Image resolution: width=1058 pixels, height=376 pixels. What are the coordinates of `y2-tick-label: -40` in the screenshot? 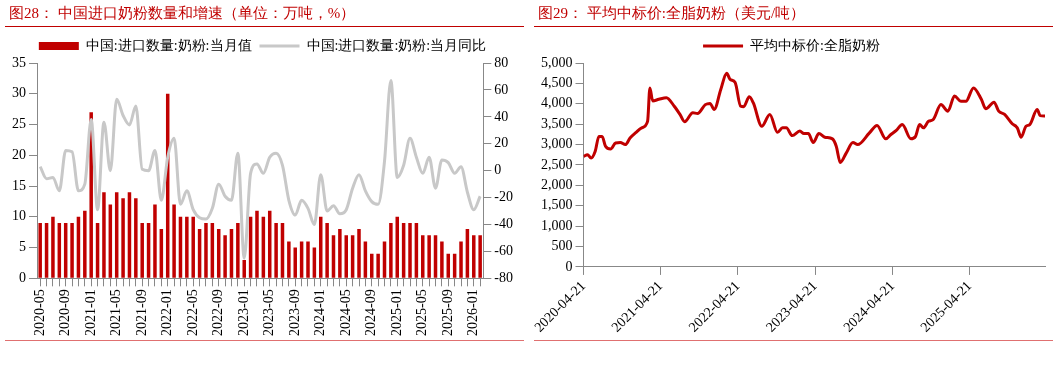 It's located at (504, 224).